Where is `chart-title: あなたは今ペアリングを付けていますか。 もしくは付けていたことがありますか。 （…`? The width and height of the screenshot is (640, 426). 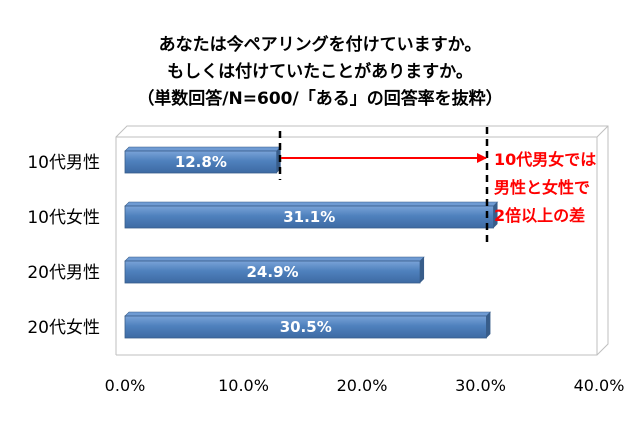
chart-title: あなたは今ペアリングを付けていますか。 もしくは付けていたことがありますか。 （… is located at coordinates (319, 71).